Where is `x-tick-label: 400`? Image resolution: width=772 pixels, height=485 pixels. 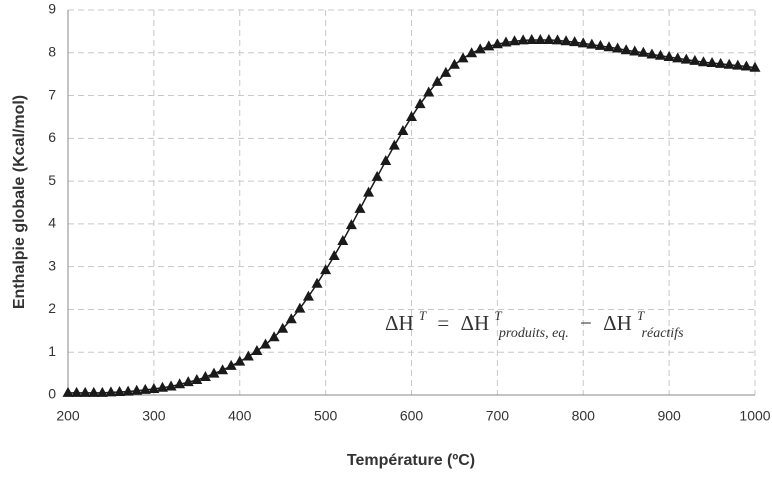
x-tick-label: 400 is located at coordinates (240, 416).